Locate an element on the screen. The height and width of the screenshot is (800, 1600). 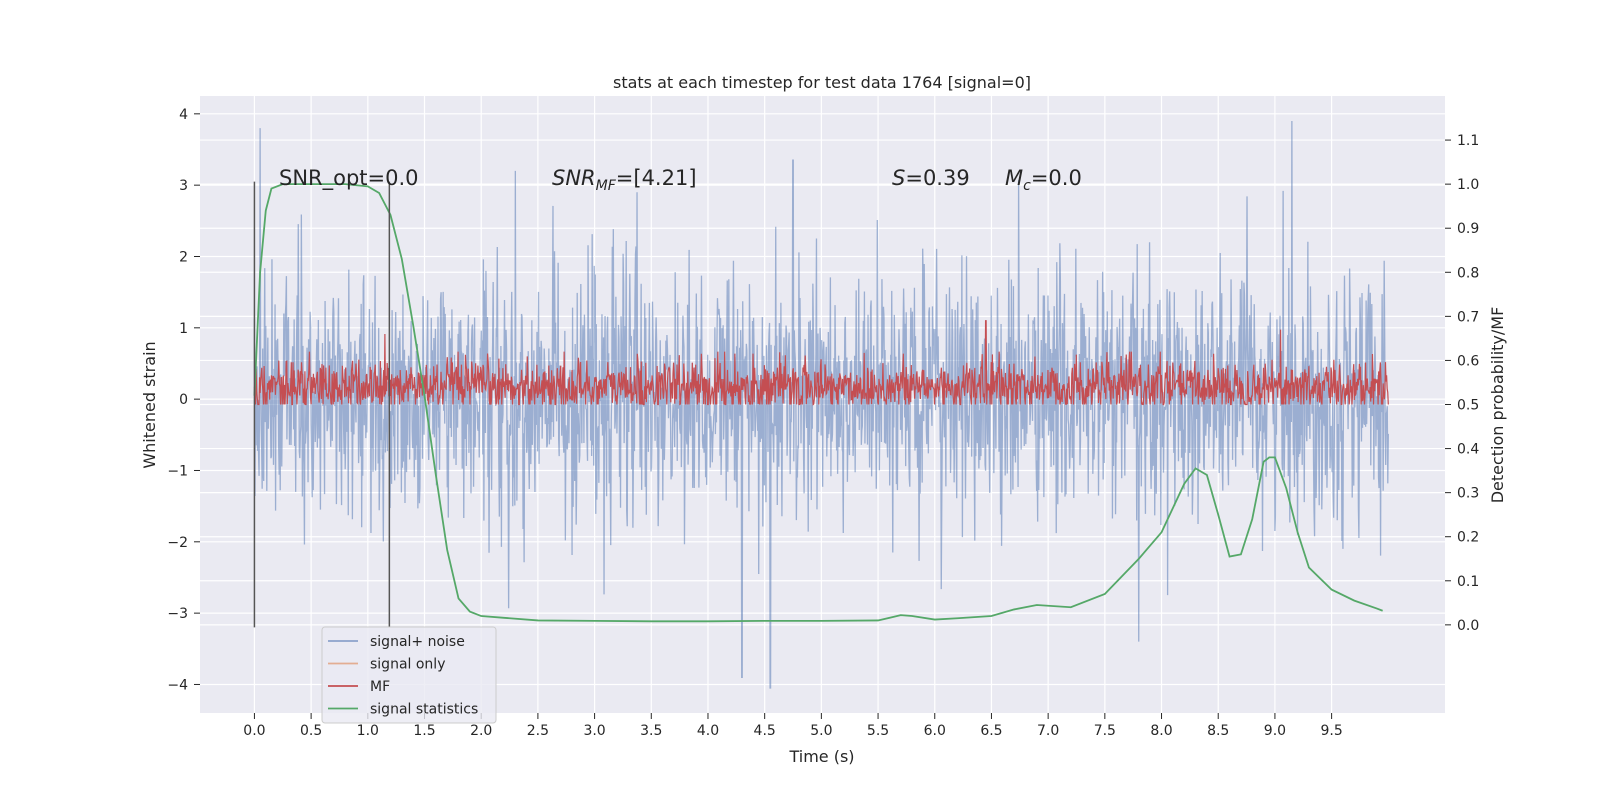
y-left-axis-ticks: 4 3 2 1 0 −1 −2 −3 −4 is located at coordinates (183, 400).